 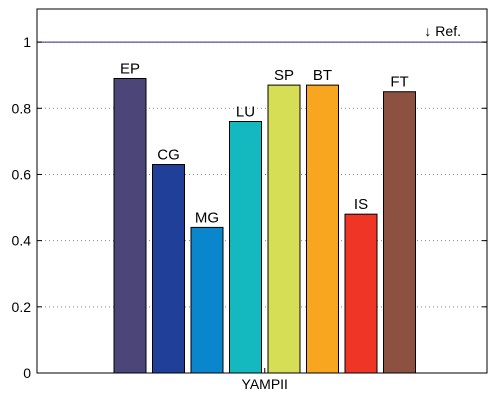 What do you see at coordinates (442, 31) in the screenshot?
I see `reference-label: ↓ Ref.` at bounding box center [442, 31].